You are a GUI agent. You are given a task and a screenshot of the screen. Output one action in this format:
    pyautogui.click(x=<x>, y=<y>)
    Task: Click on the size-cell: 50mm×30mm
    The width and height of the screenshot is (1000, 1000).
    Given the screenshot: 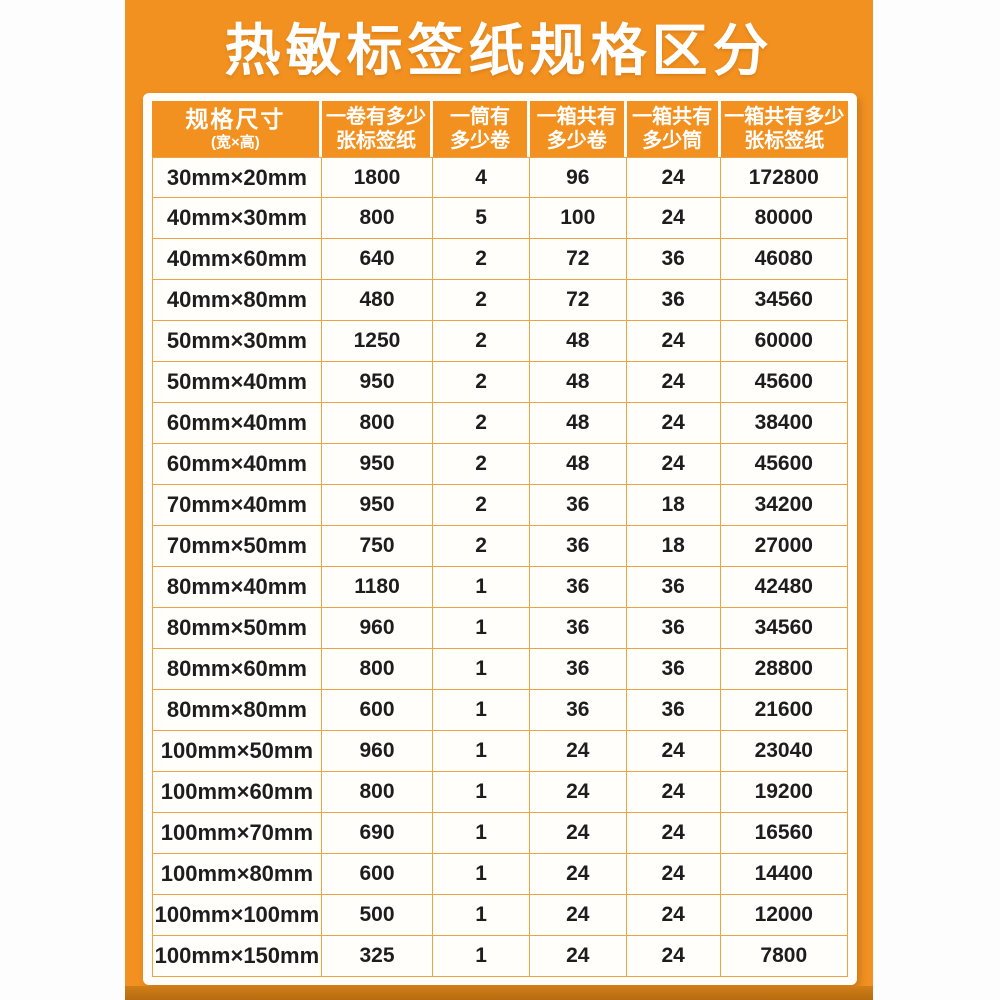 What is the action you would take?
    pyautogui.click(x=237, y=341)
    